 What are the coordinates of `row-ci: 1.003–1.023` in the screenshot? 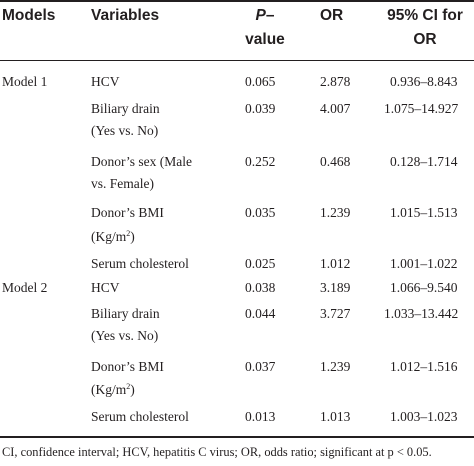 It's located at (424, 416).